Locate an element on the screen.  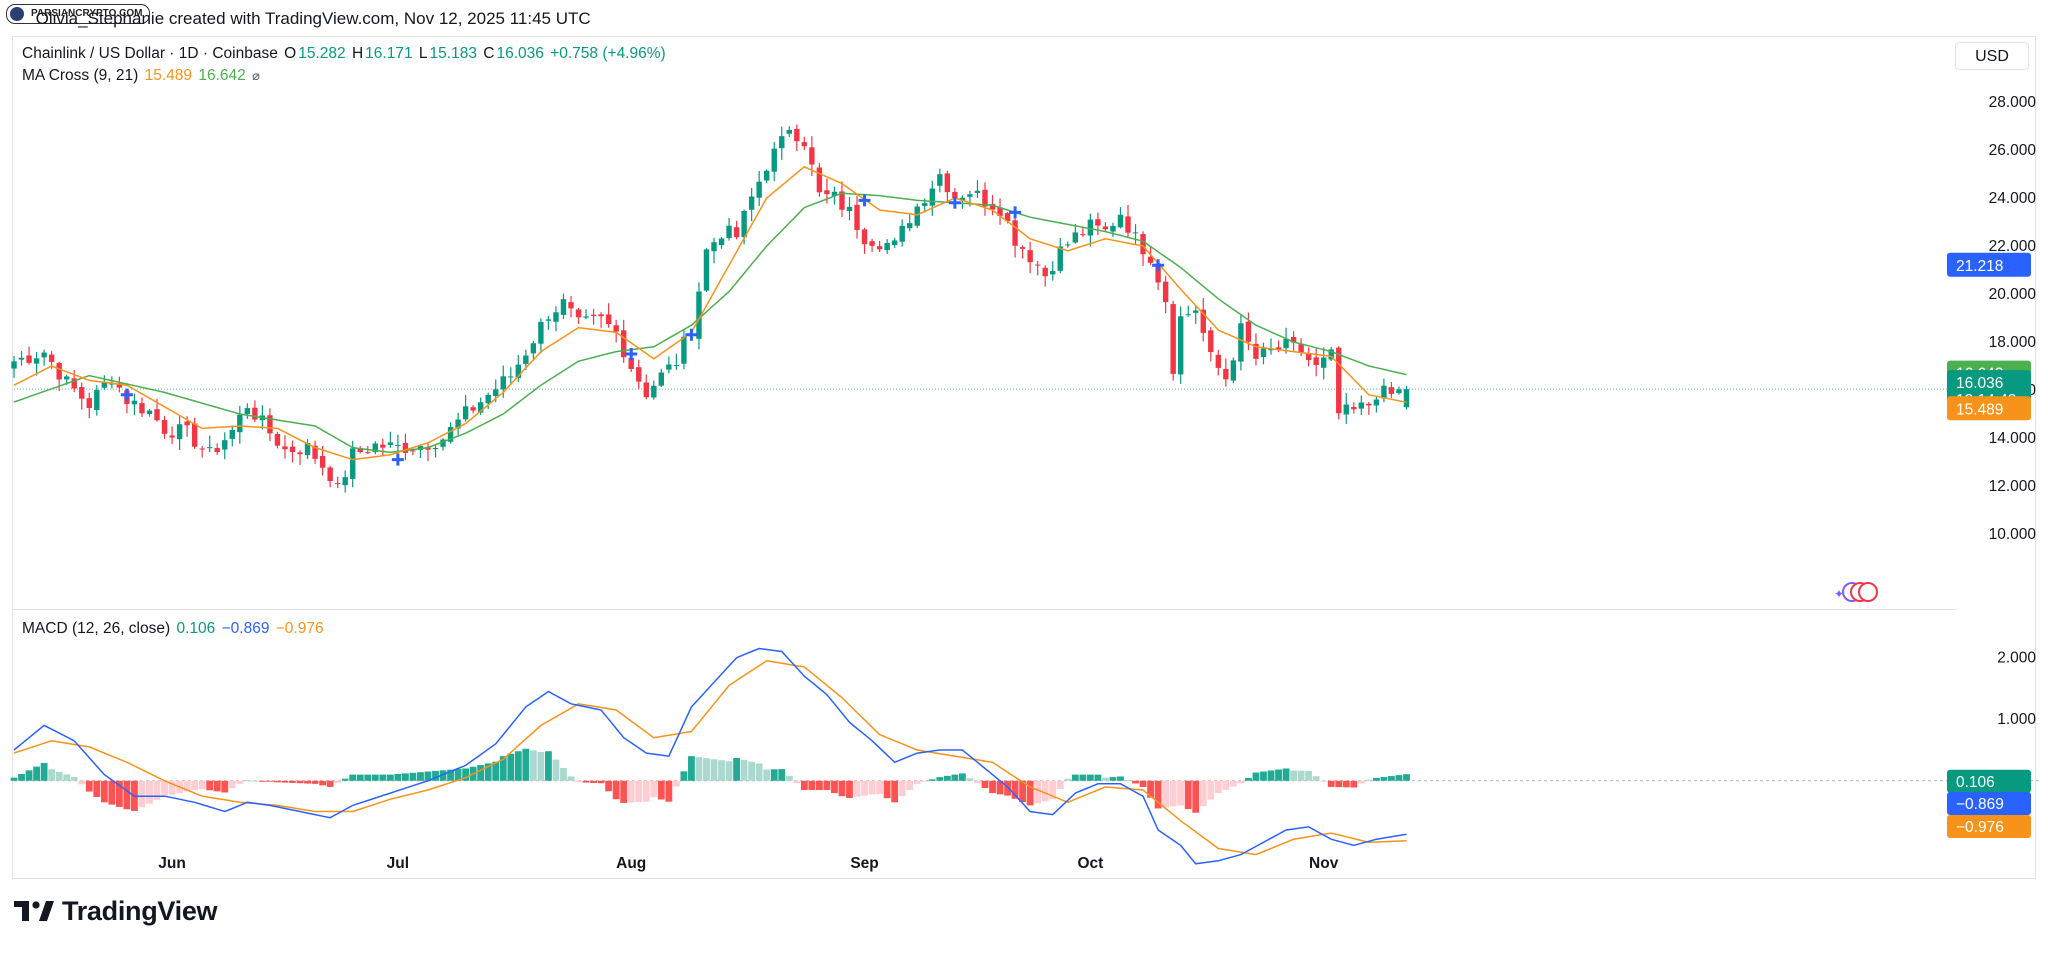
time-axis-tick: Aug is located at coordinates (631, 863).